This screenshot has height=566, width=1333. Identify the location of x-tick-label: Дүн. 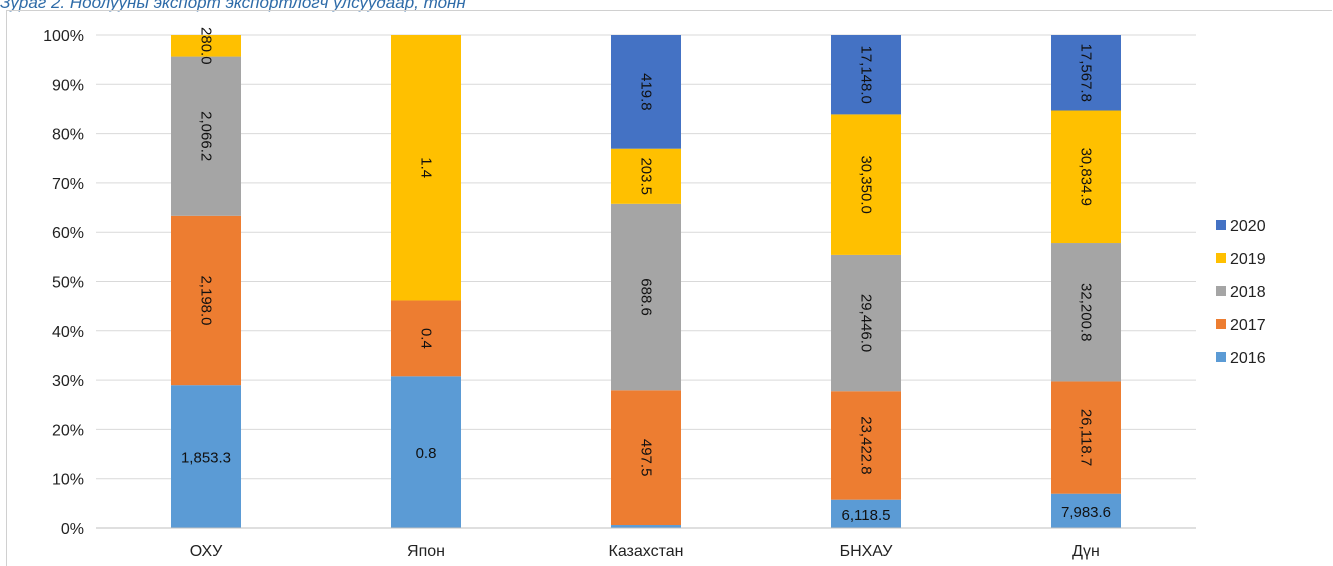
(1086, 551).